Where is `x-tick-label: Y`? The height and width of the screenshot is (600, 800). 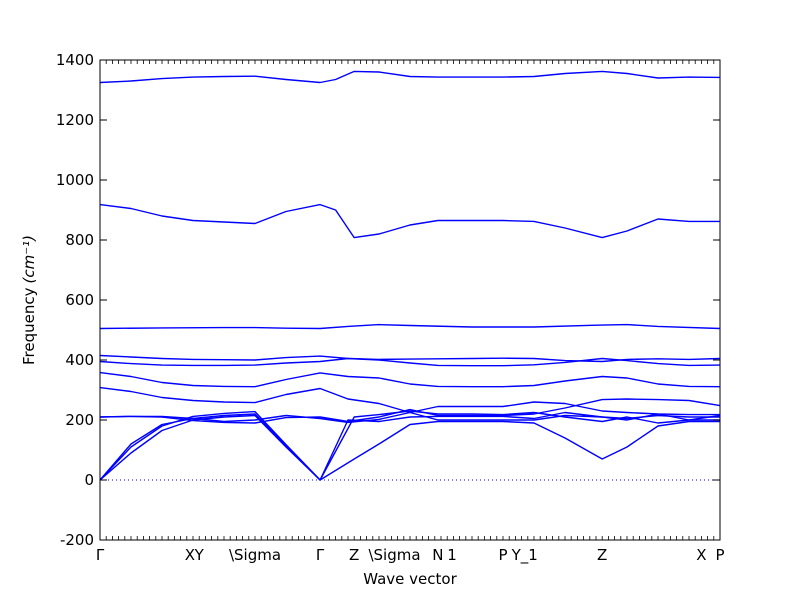
x-tick-label: Y is located at coordinates (199, 555).